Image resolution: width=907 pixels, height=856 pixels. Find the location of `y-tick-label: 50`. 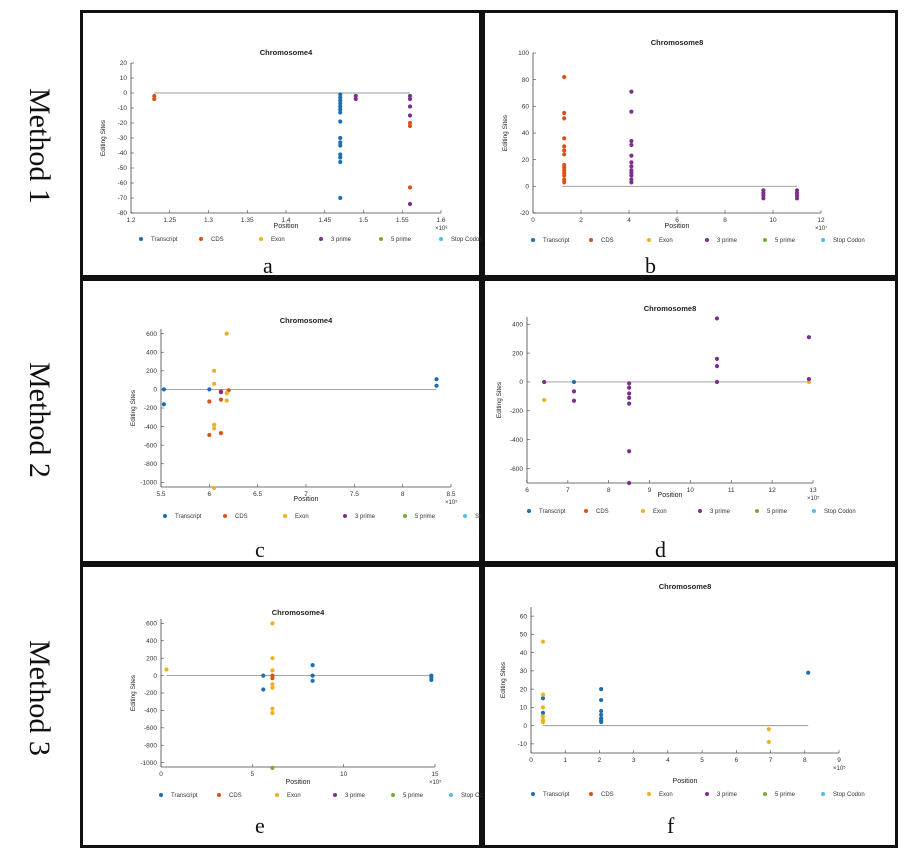

y-tick-label: 50 is located at coordinates (524, 635).